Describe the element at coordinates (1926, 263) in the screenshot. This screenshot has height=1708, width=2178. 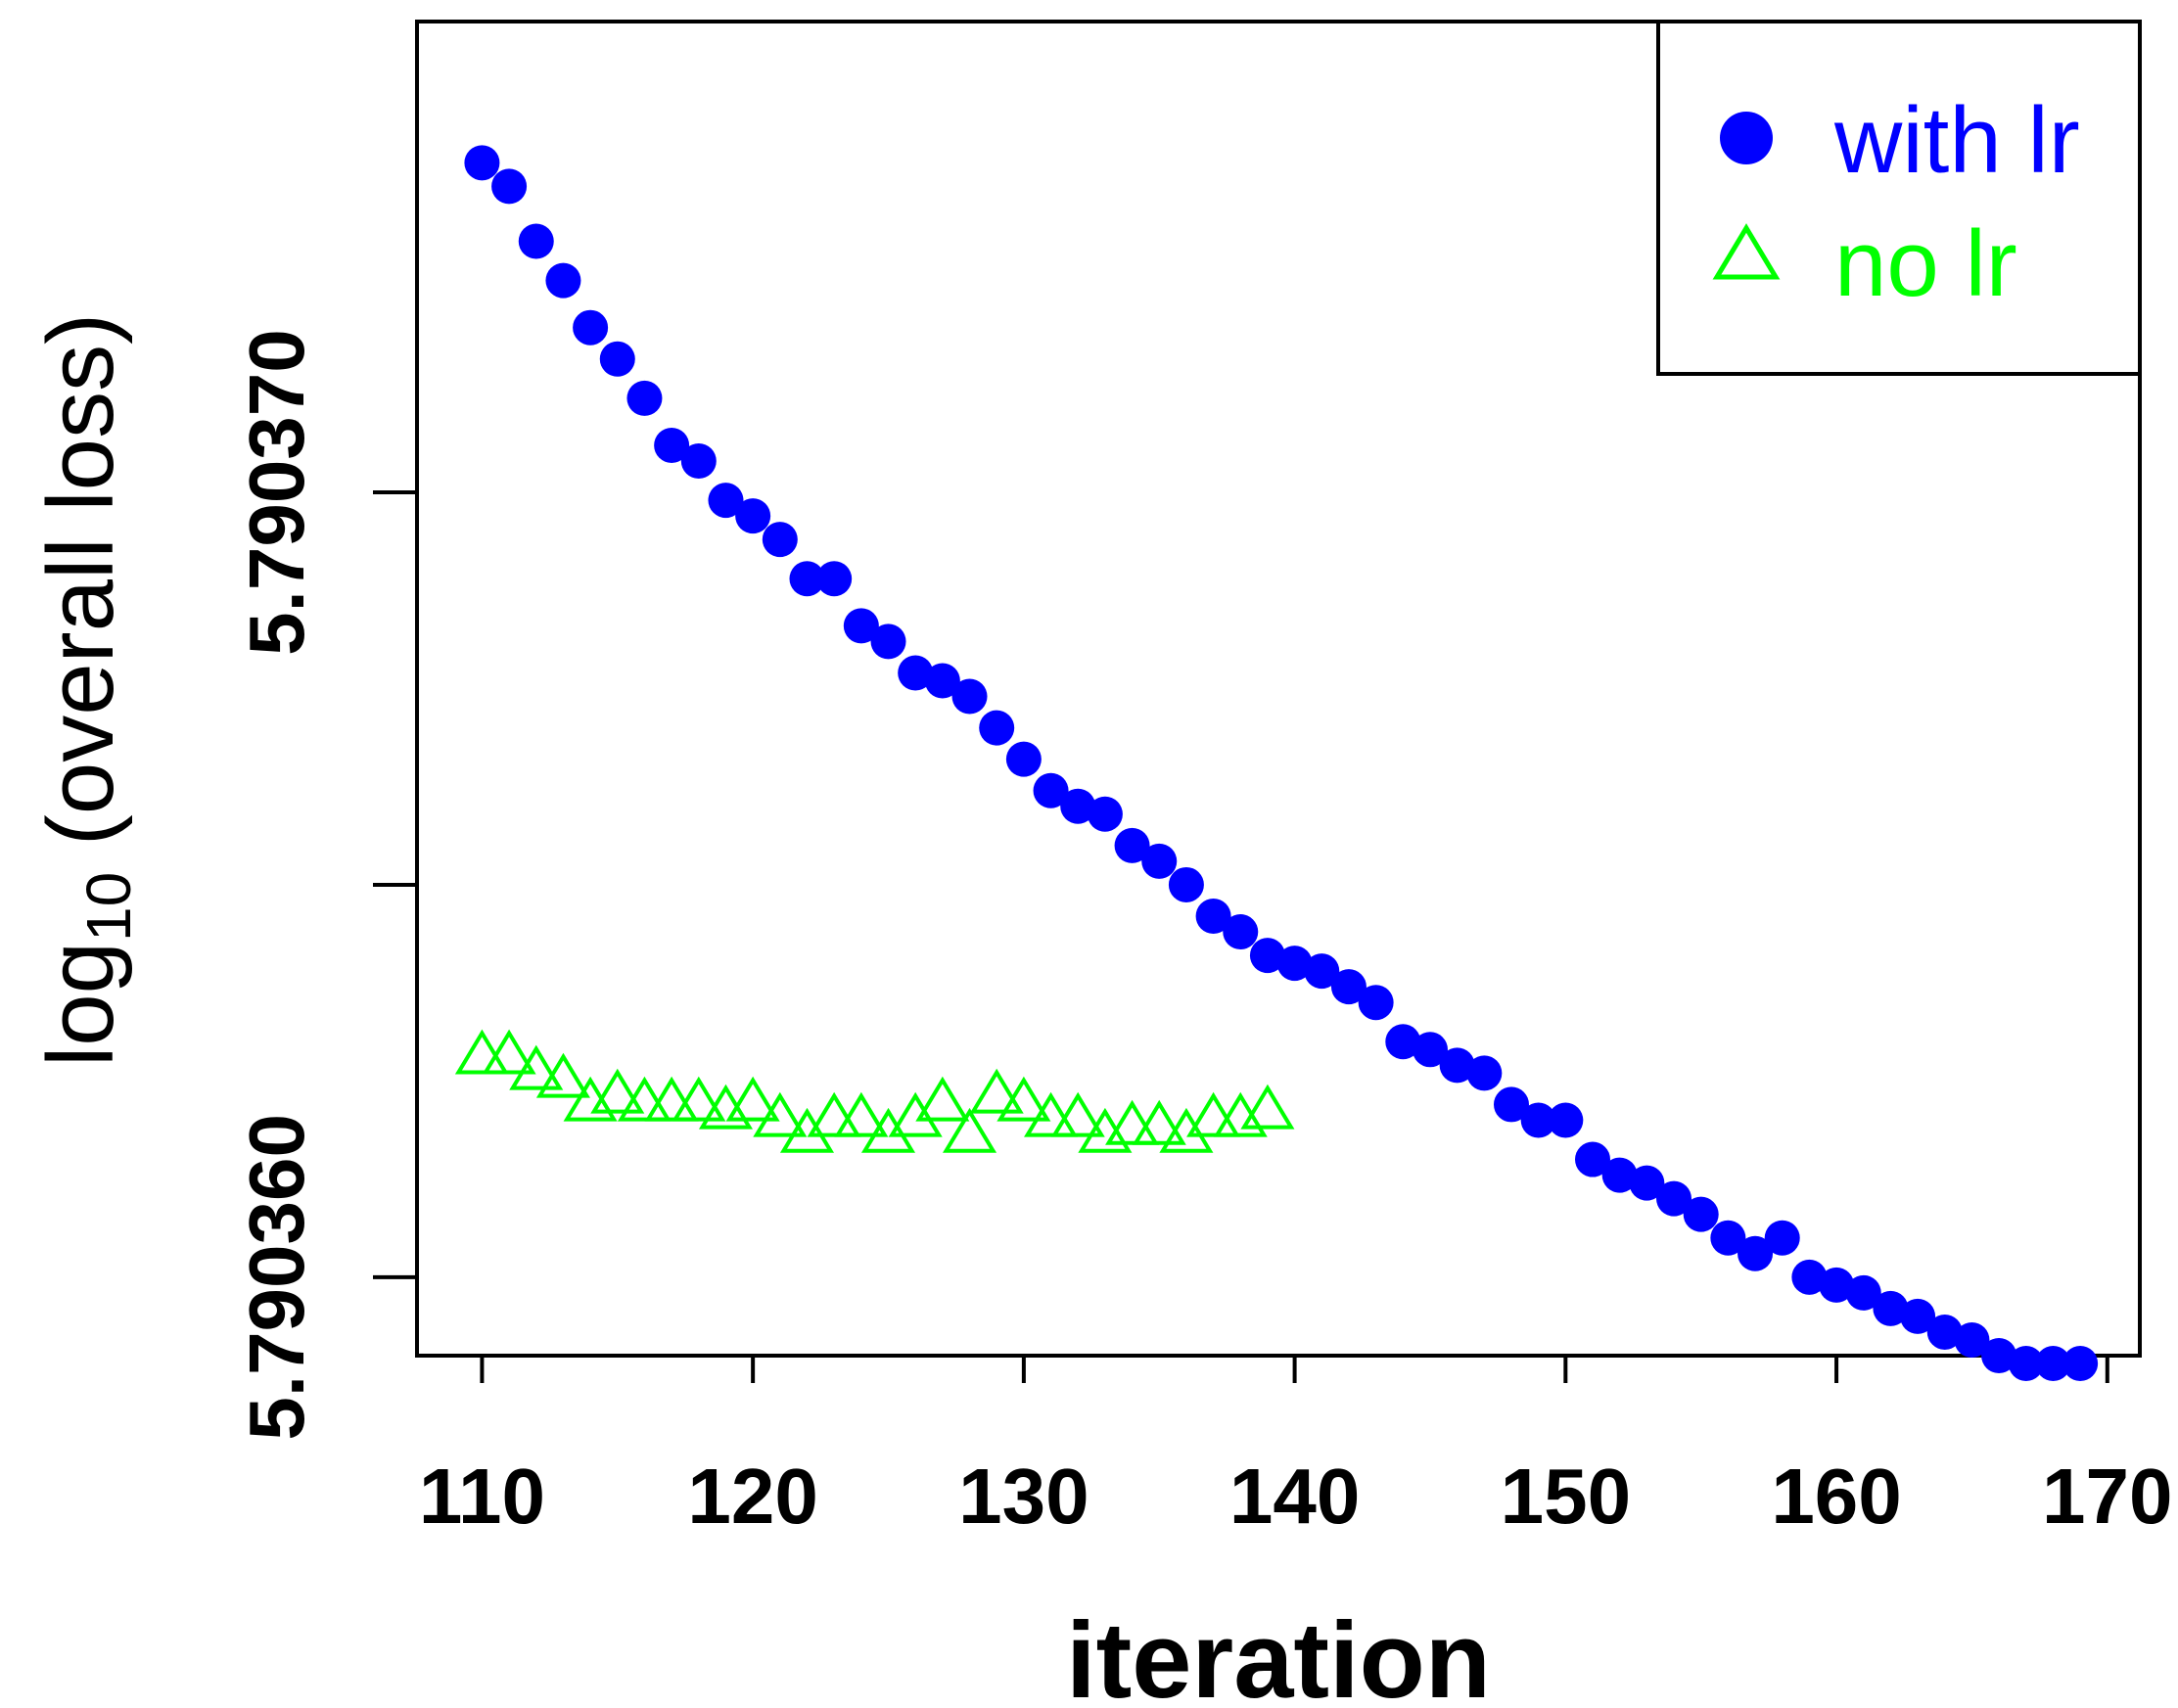
I see `legend-label-no-lr: no lr` at that location.